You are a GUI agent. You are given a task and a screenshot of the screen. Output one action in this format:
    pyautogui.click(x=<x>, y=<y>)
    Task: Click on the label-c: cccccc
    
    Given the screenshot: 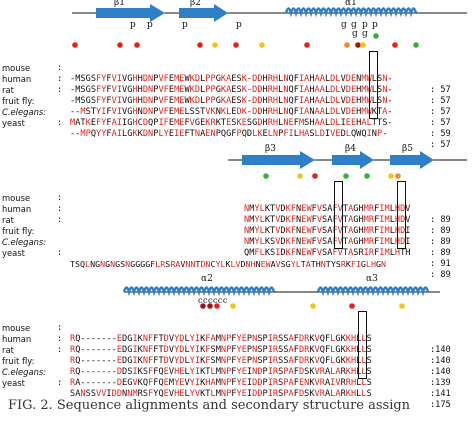 What is the action you would take?
    pyautogui.click(x=213, y=300)
    